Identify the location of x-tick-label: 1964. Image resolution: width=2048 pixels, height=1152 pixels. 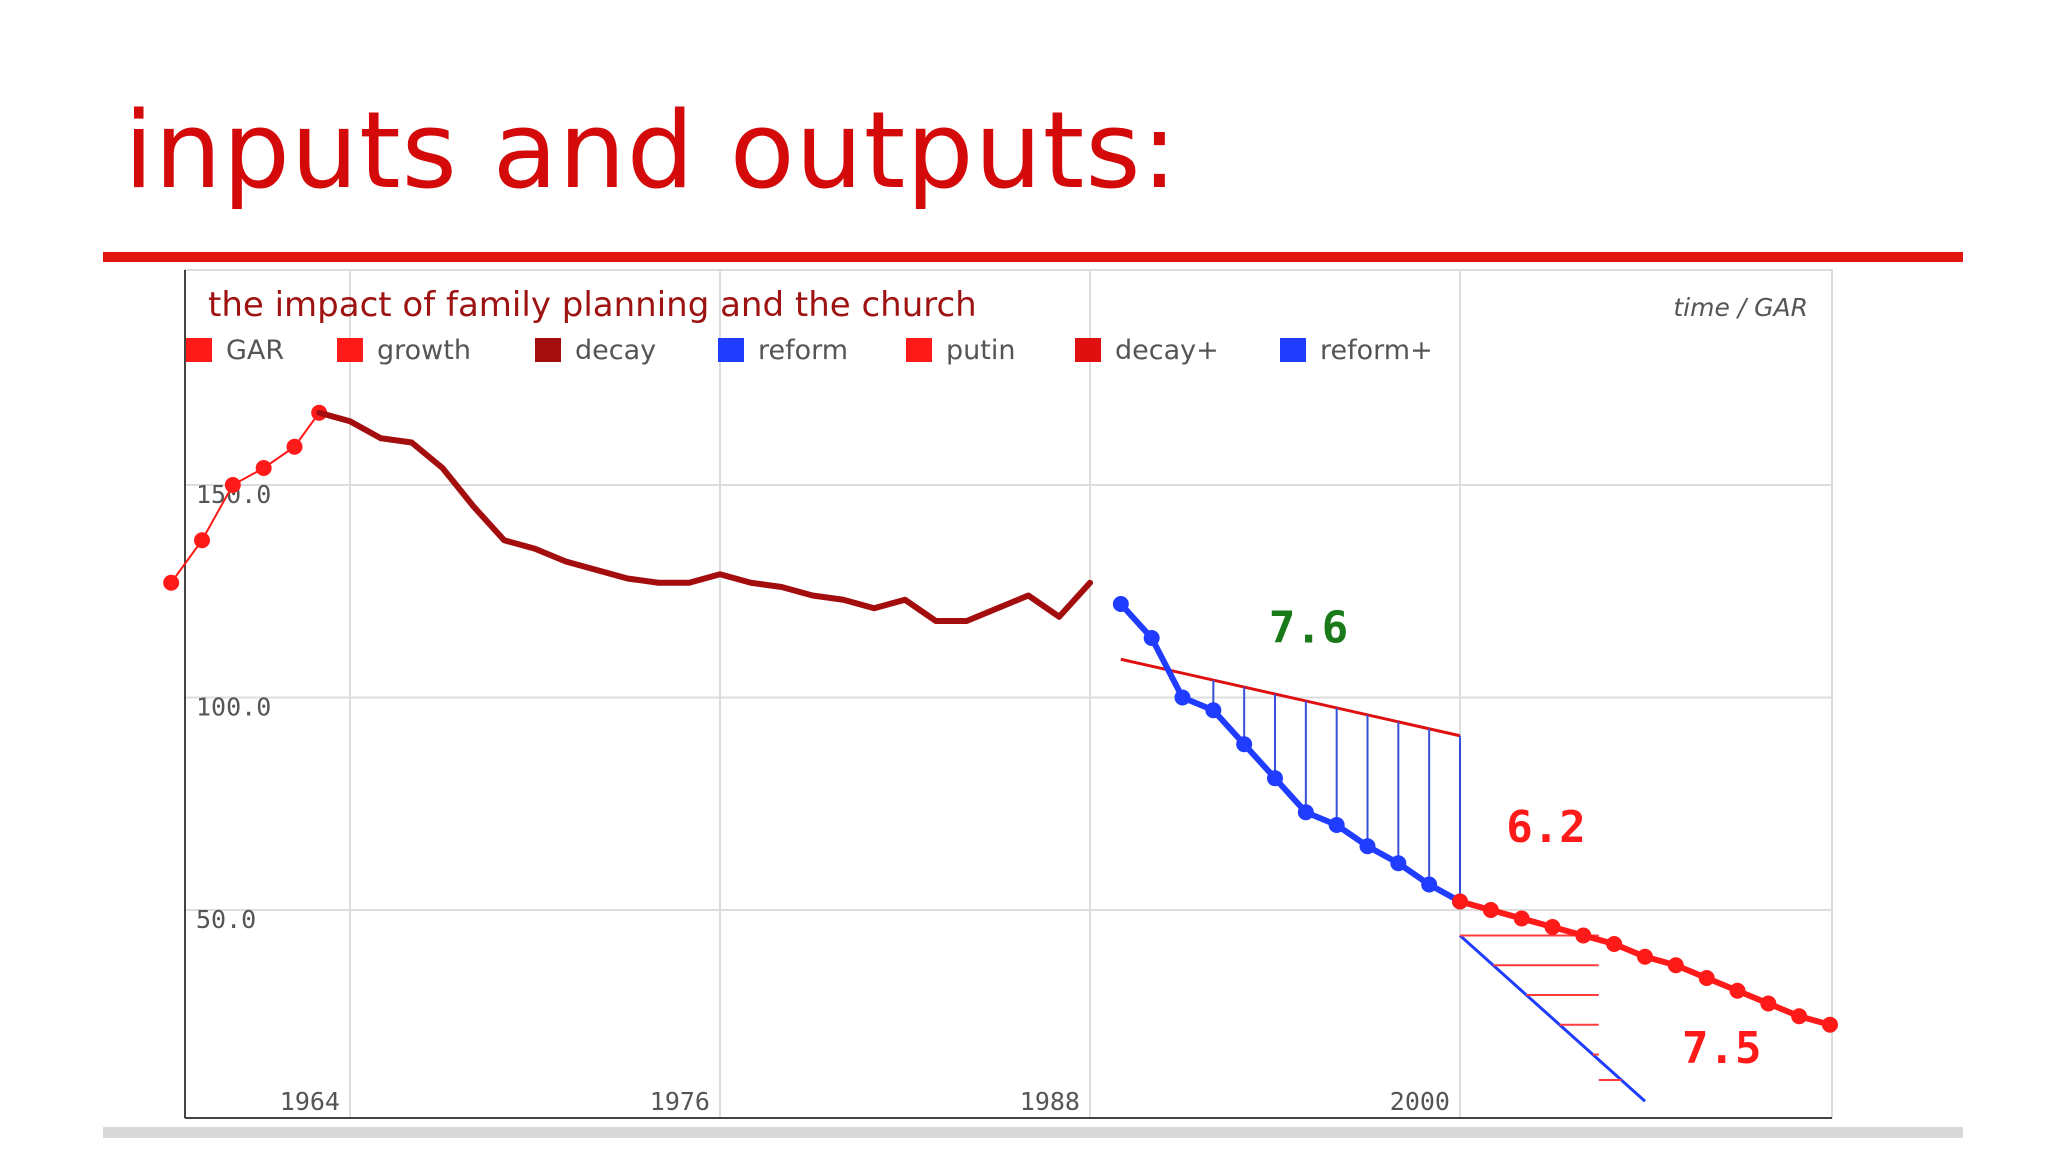
(310, 1101).